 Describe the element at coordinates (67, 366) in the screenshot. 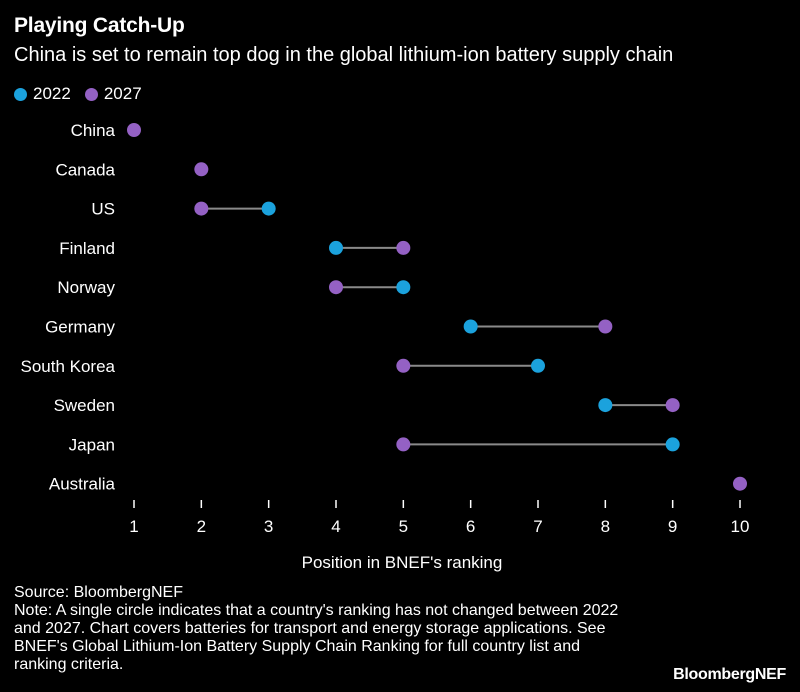

I see `y-label-south-korea: South Korea` at that location.